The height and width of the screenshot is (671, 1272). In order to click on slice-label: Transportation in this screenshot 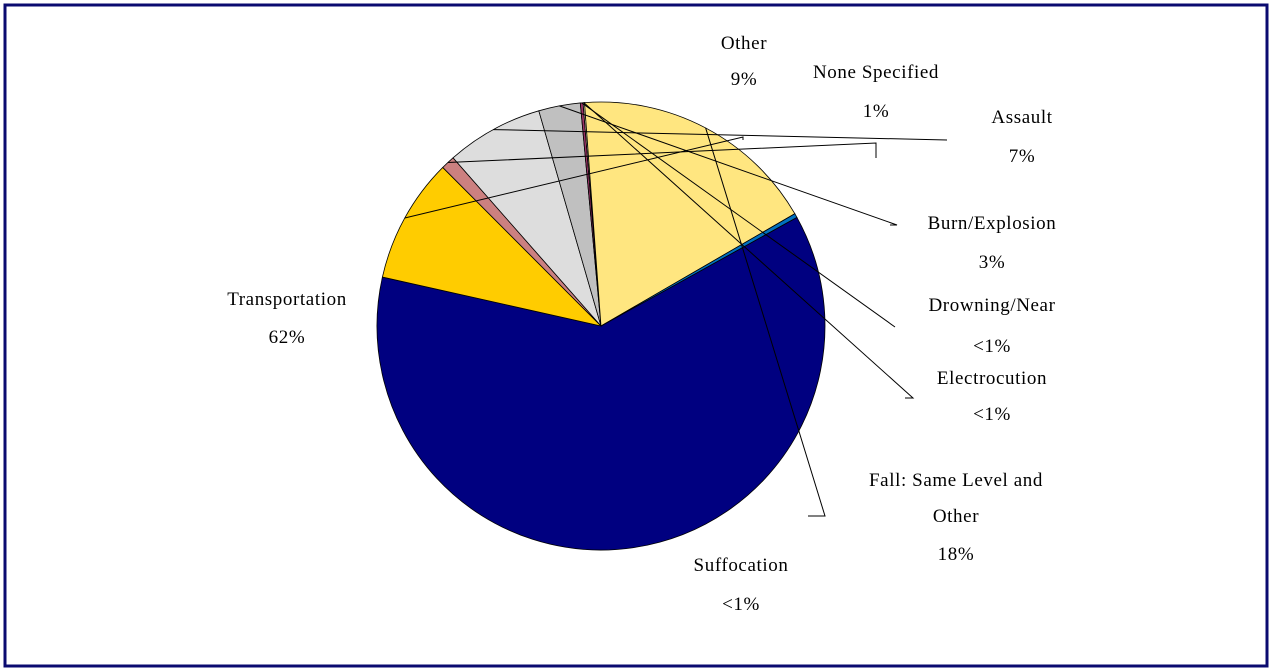, I will do `click(287, 299)`.